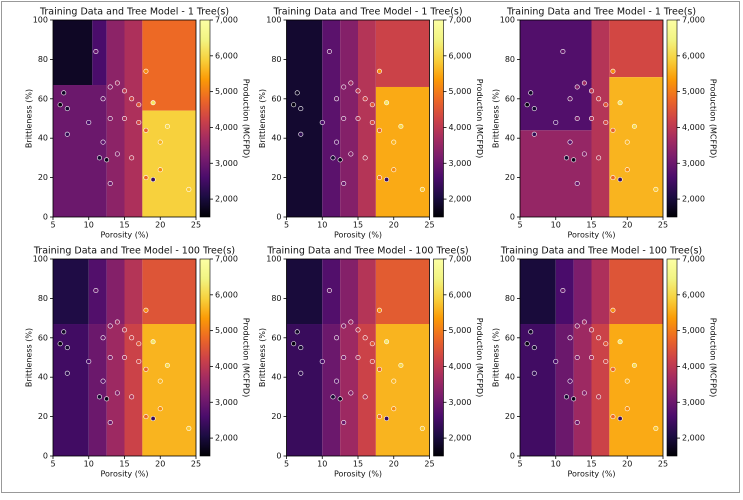 This screenshot has height=500, width=743. Describe the element at coordinates (367, 12) in the screenshot. I see `chart-title: Training Data and Tree Model - 1 Tree(s)` at that location.